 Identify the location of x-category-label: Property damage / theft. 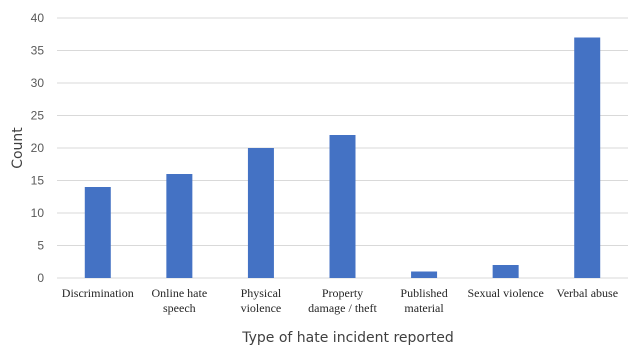
(342, 300).